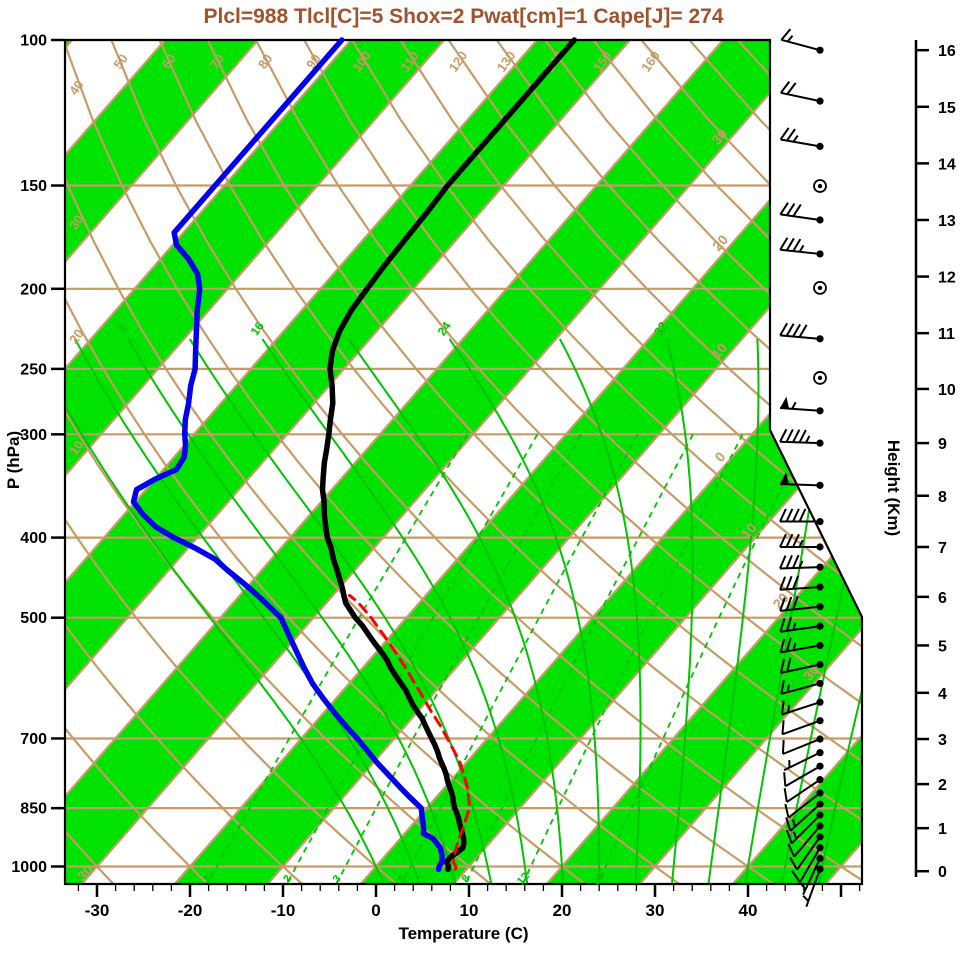 Image resolution: width=961 pixels, height=957 pixels. What do you see at coordinates (97, 910) in the screenshot?
I see `svg-text: -30` at bounding box center [97, 910].